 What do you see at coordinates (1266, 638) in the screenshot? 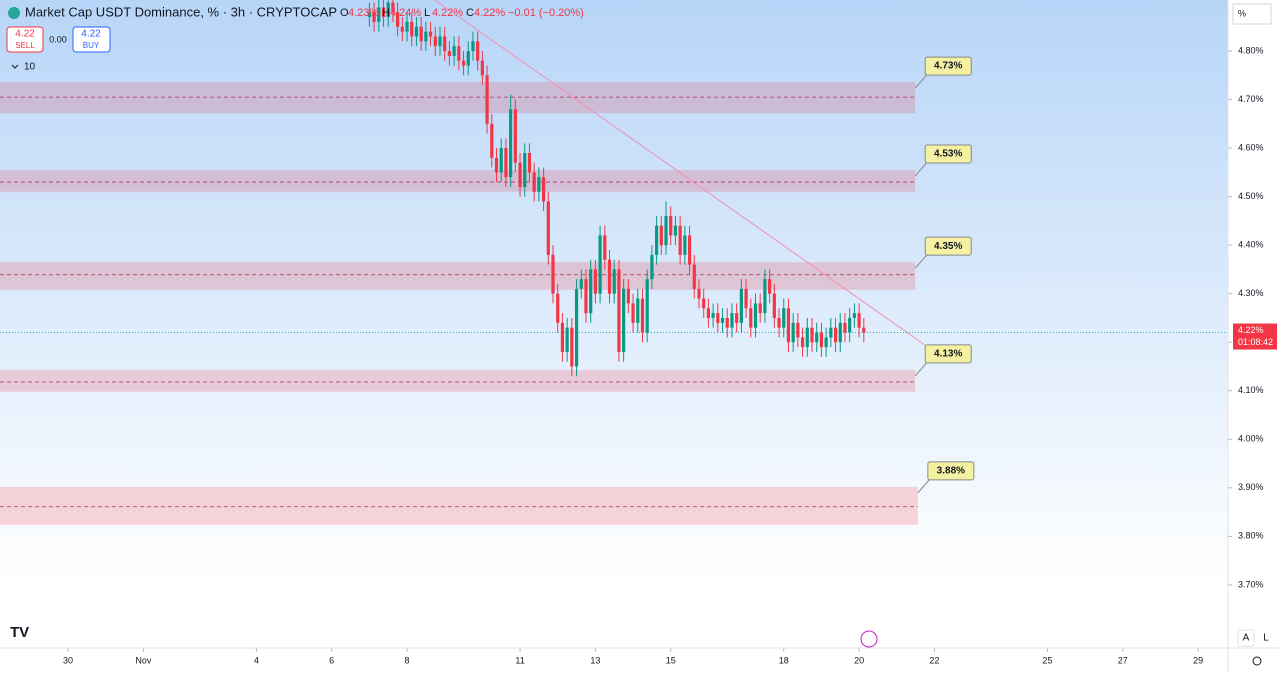
I see `log-label: L` at bounding box center [1266, 638].